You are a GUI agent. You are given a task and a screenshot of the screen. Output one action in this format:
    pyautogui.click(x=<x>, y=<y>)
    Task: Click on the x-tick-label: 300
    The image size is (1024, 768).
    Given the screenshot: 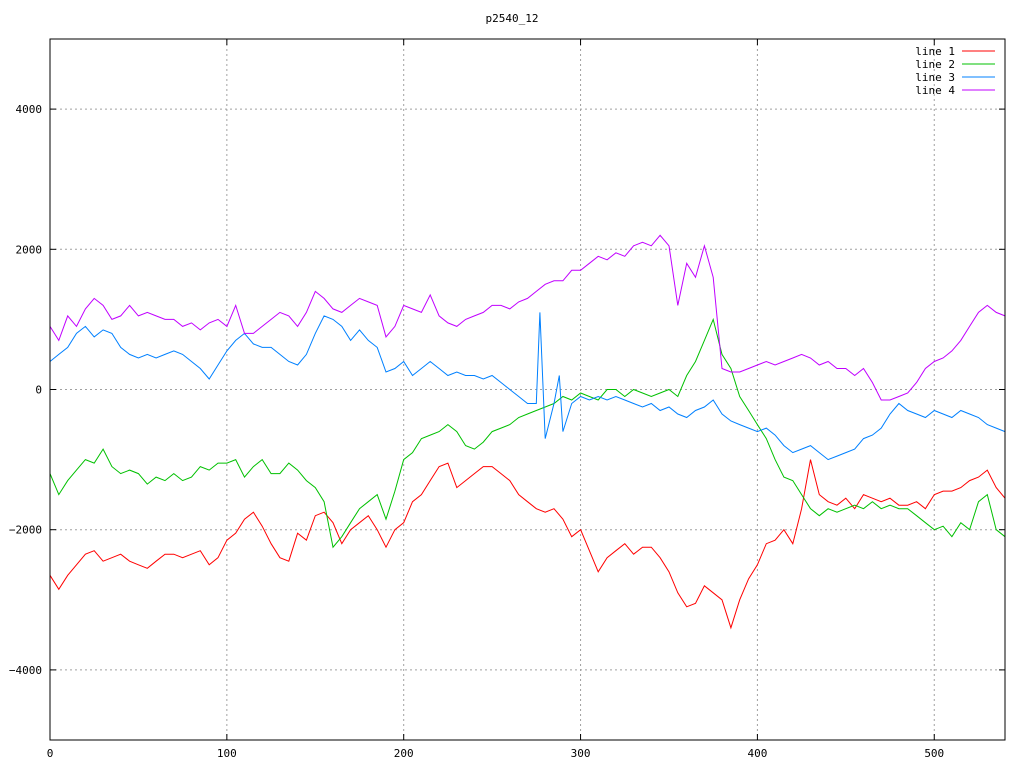 What is the action you would take?
    pyautogui.click(x=581, y=753)
    